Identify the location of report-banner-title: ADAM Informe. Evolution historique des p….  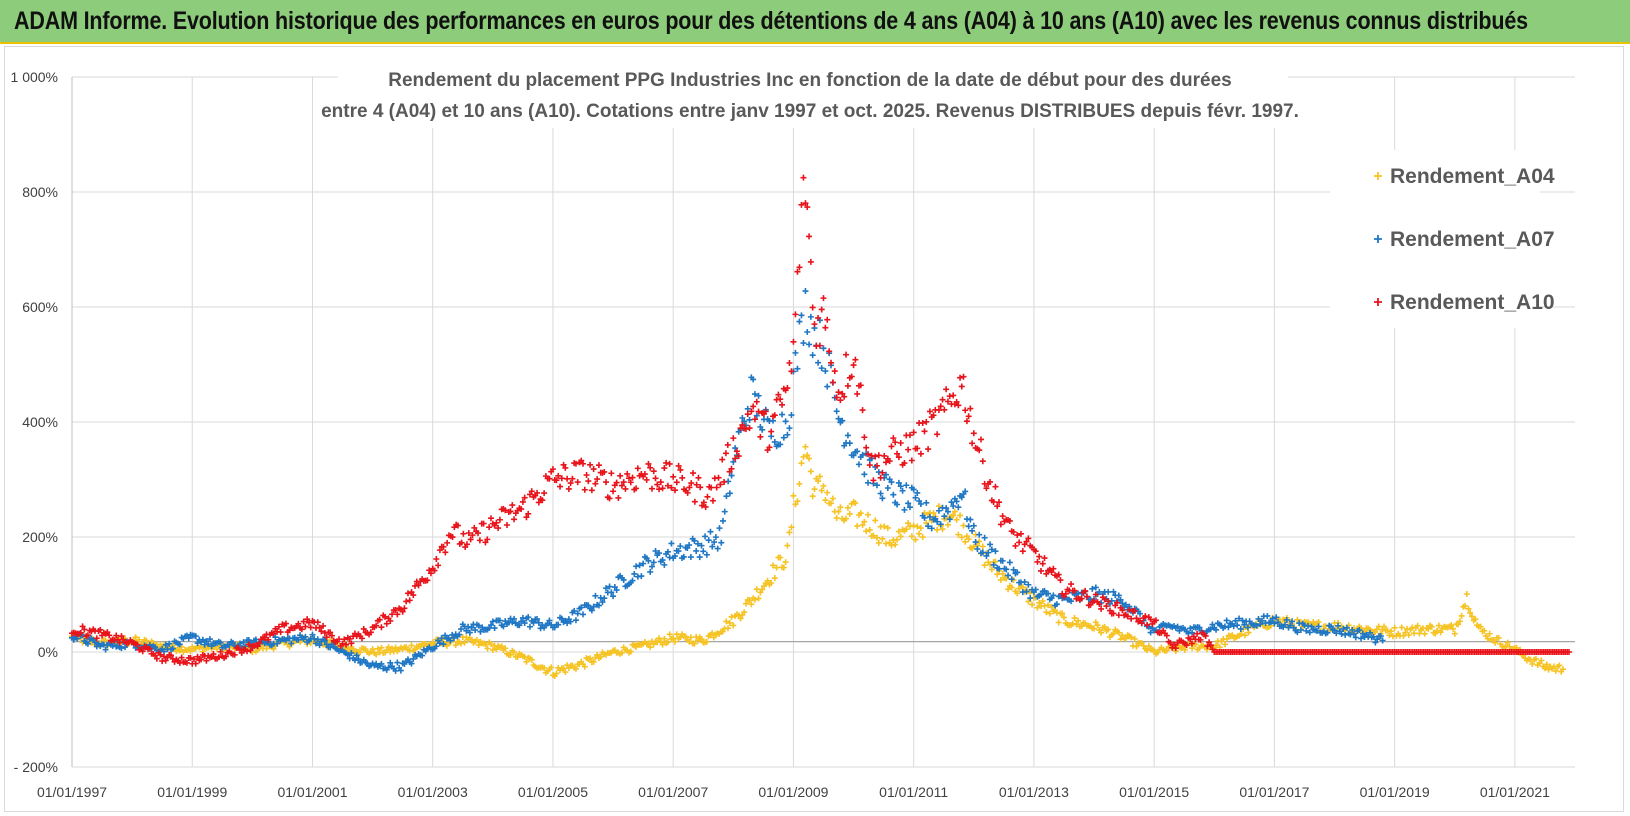
(771, 21).